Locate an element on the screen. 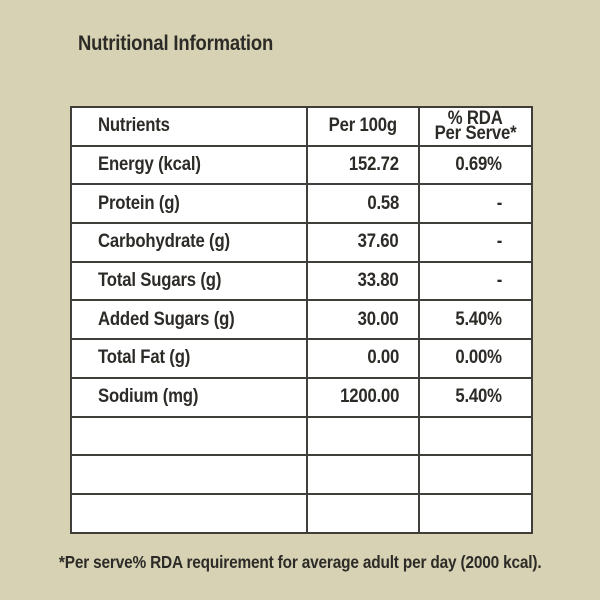  cell-nutrient: Carbohydrate (g) is located at coordinates (189, 242).